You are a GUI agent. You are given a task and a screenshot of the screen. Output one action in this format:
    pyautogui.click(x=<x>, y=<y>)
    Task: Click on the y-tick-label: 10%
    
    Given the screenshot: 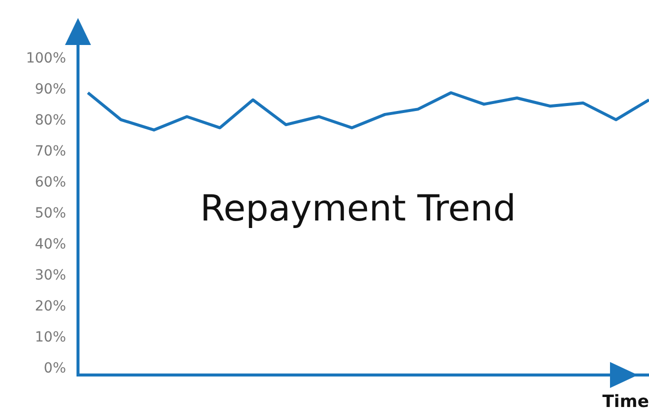 What is the action you would take?
    pyautogui.click(x=50, y=337)
    